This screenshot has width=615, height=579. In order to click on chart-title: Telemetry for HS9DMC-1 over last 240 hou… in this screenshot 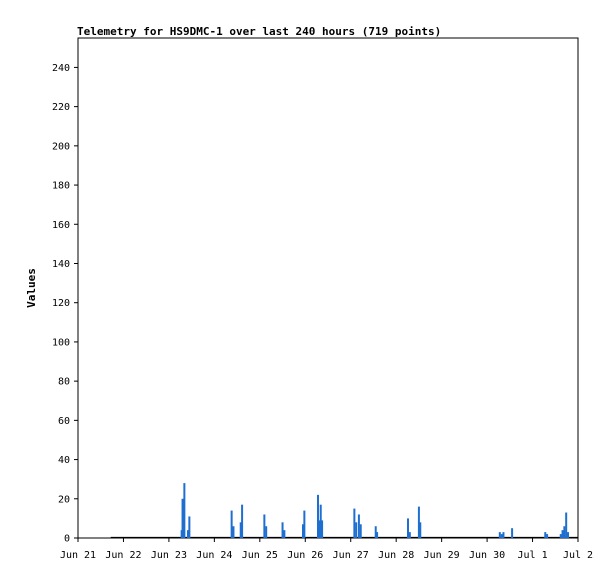, I will do `click(259, 31)`.